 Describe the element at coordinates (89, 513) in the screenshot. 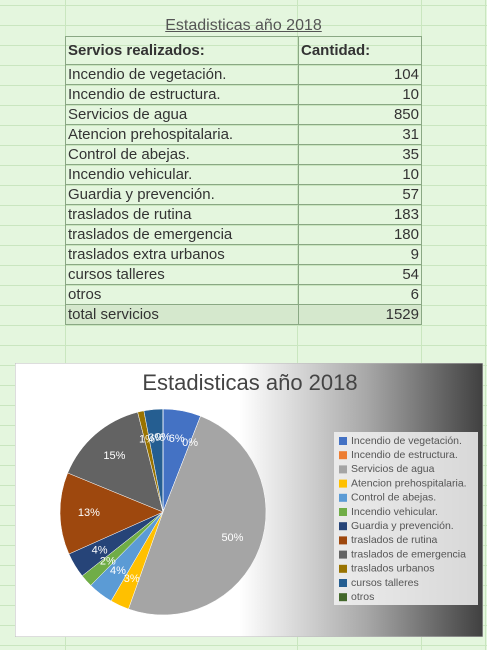

I see `data-label: 13%` at that location.